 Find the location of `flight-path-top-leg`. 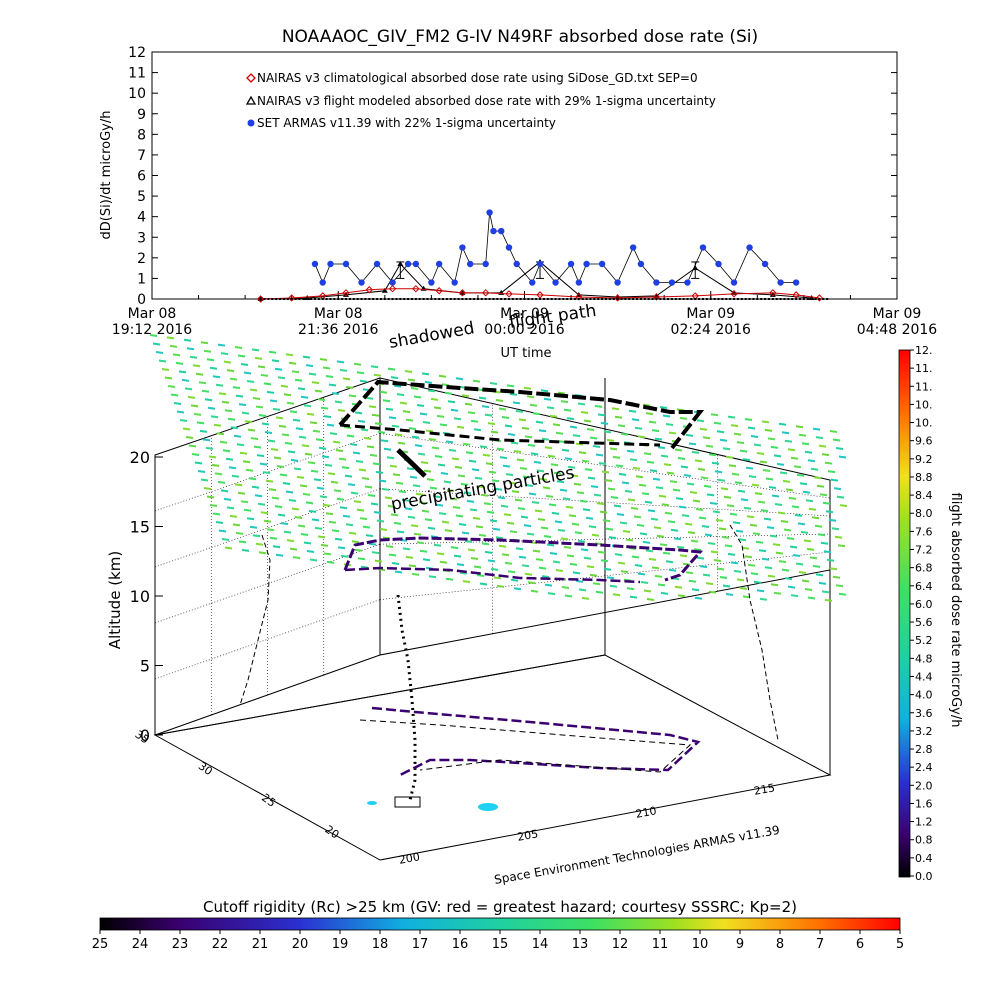

flight-path-top-leg is located at coordinates (411, 463).